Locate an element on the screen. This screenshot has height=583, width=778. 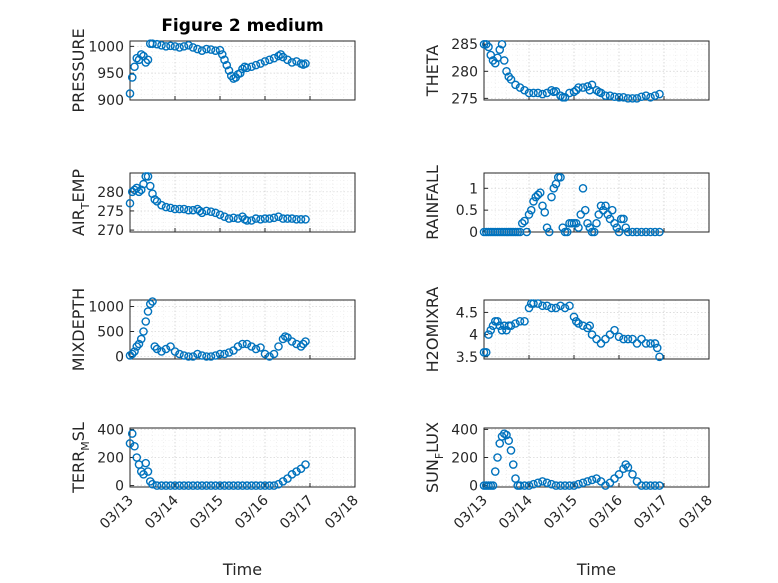
y-tick-label: 4.5 is located at coordinates (467, 313).